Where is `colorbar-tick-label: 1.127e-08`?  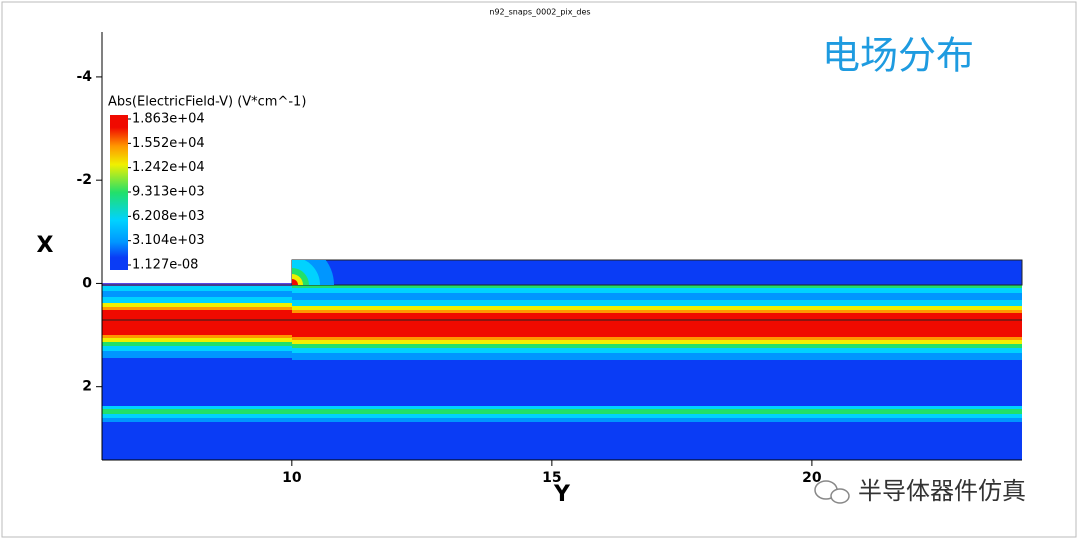
colorbar-tick-label: 1.127e-08 is located at coordinates (165, 265).